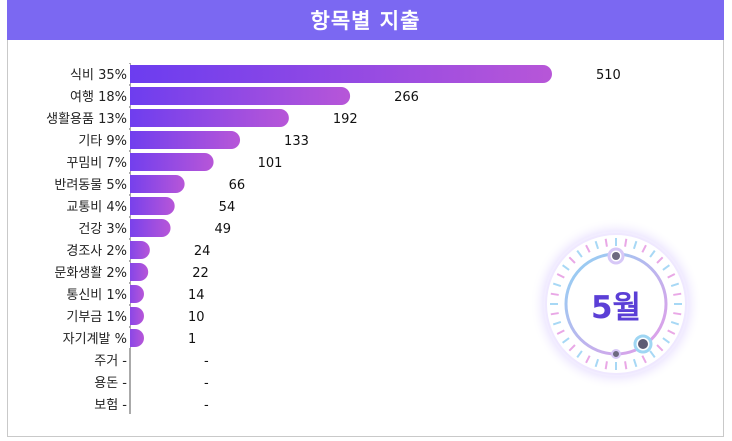 The image size is (732, 441). I want to click on category-label: 기타 9%, so click(102, 141).